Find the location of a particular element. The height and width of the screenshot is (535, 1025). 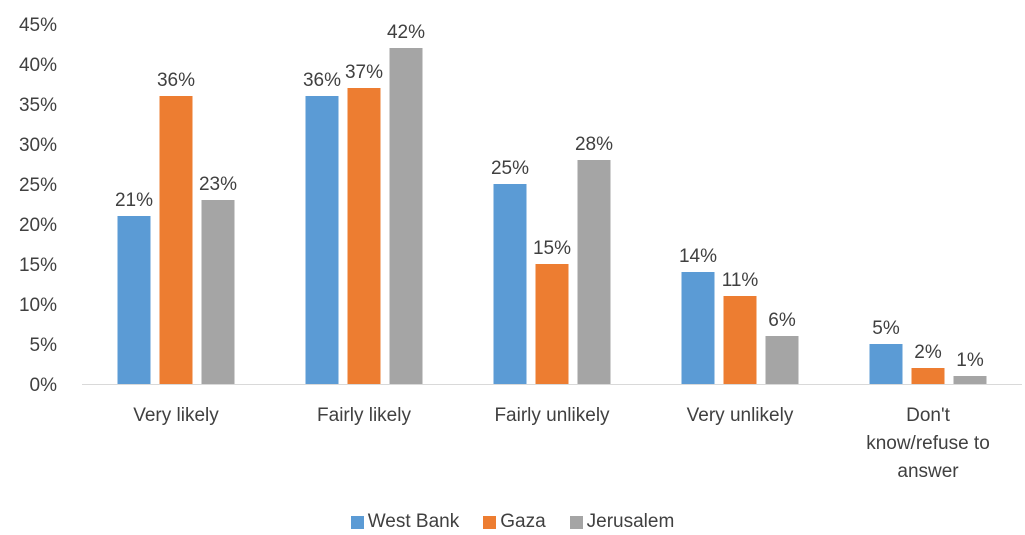

data-label: 5% is located at coordinates (886, 328).